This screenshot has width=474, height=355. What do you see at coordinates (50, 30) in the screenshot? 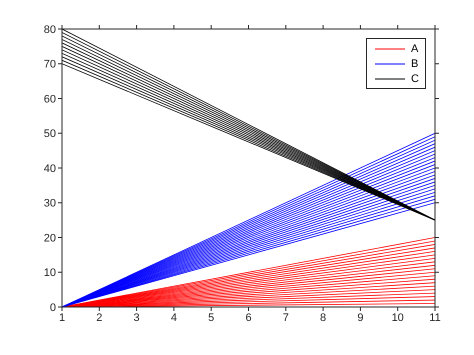
I see `y-tick-label: 80` at bounding box center [50, 30].